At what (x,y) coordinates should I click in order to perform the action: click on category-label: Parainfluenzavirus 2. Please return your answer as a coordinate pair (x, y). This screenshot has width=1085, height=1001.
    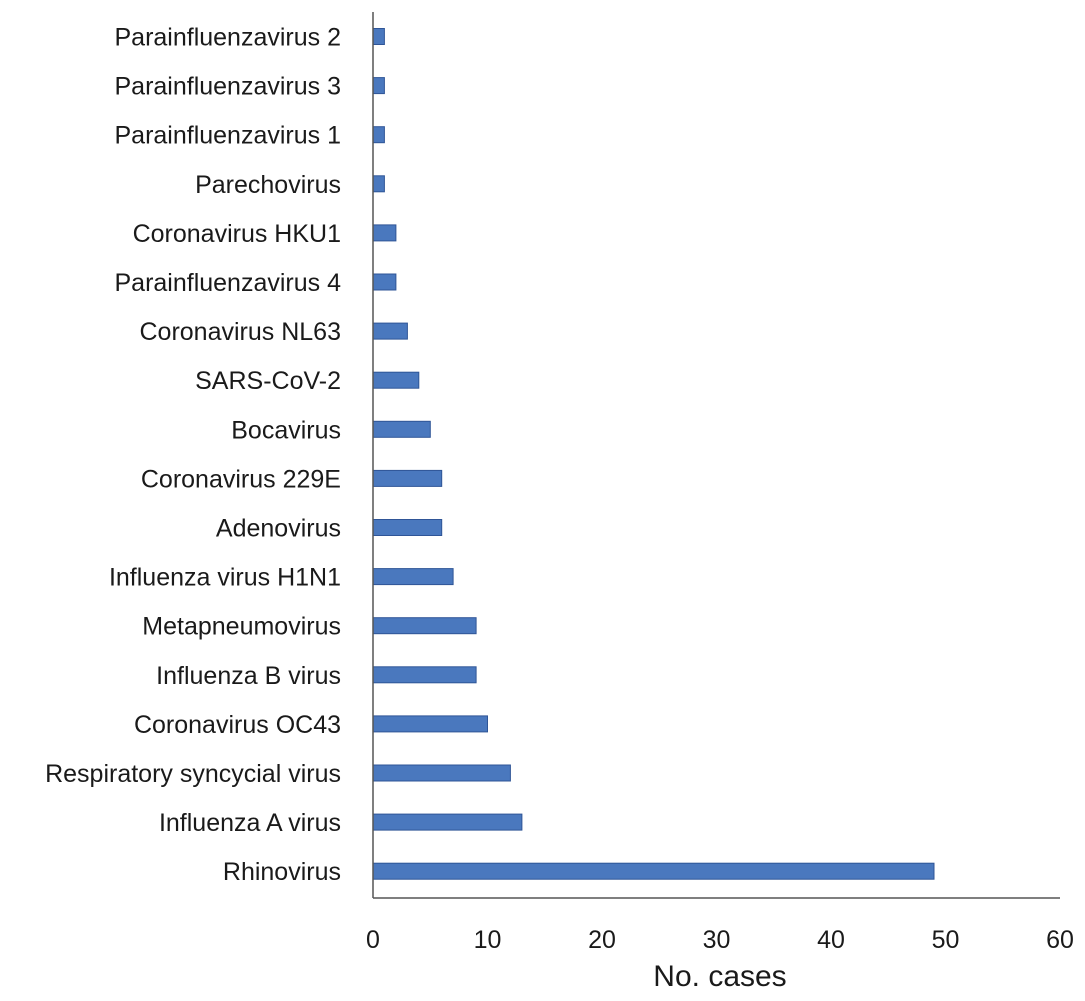
    Looking at the image, I should click on (227, 38).